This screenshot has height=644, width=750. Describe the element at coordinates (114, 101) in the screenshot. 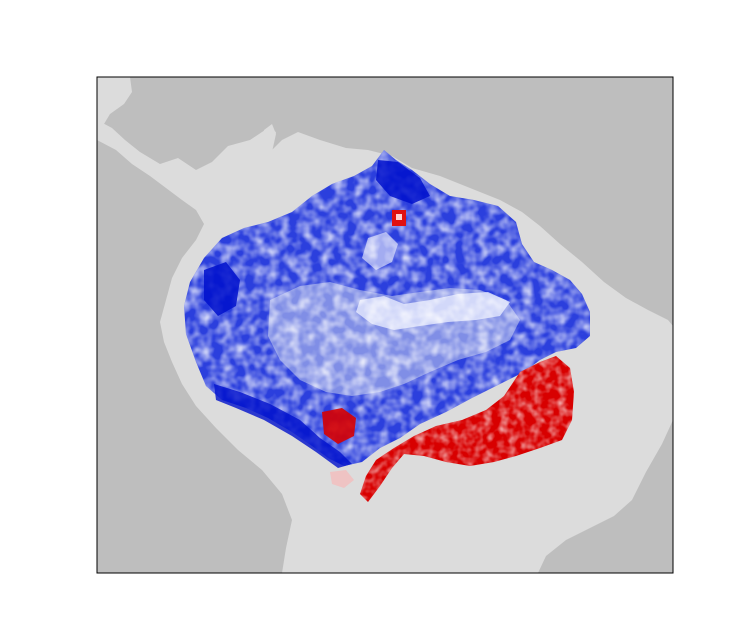

I see `land-central-america` at that location.